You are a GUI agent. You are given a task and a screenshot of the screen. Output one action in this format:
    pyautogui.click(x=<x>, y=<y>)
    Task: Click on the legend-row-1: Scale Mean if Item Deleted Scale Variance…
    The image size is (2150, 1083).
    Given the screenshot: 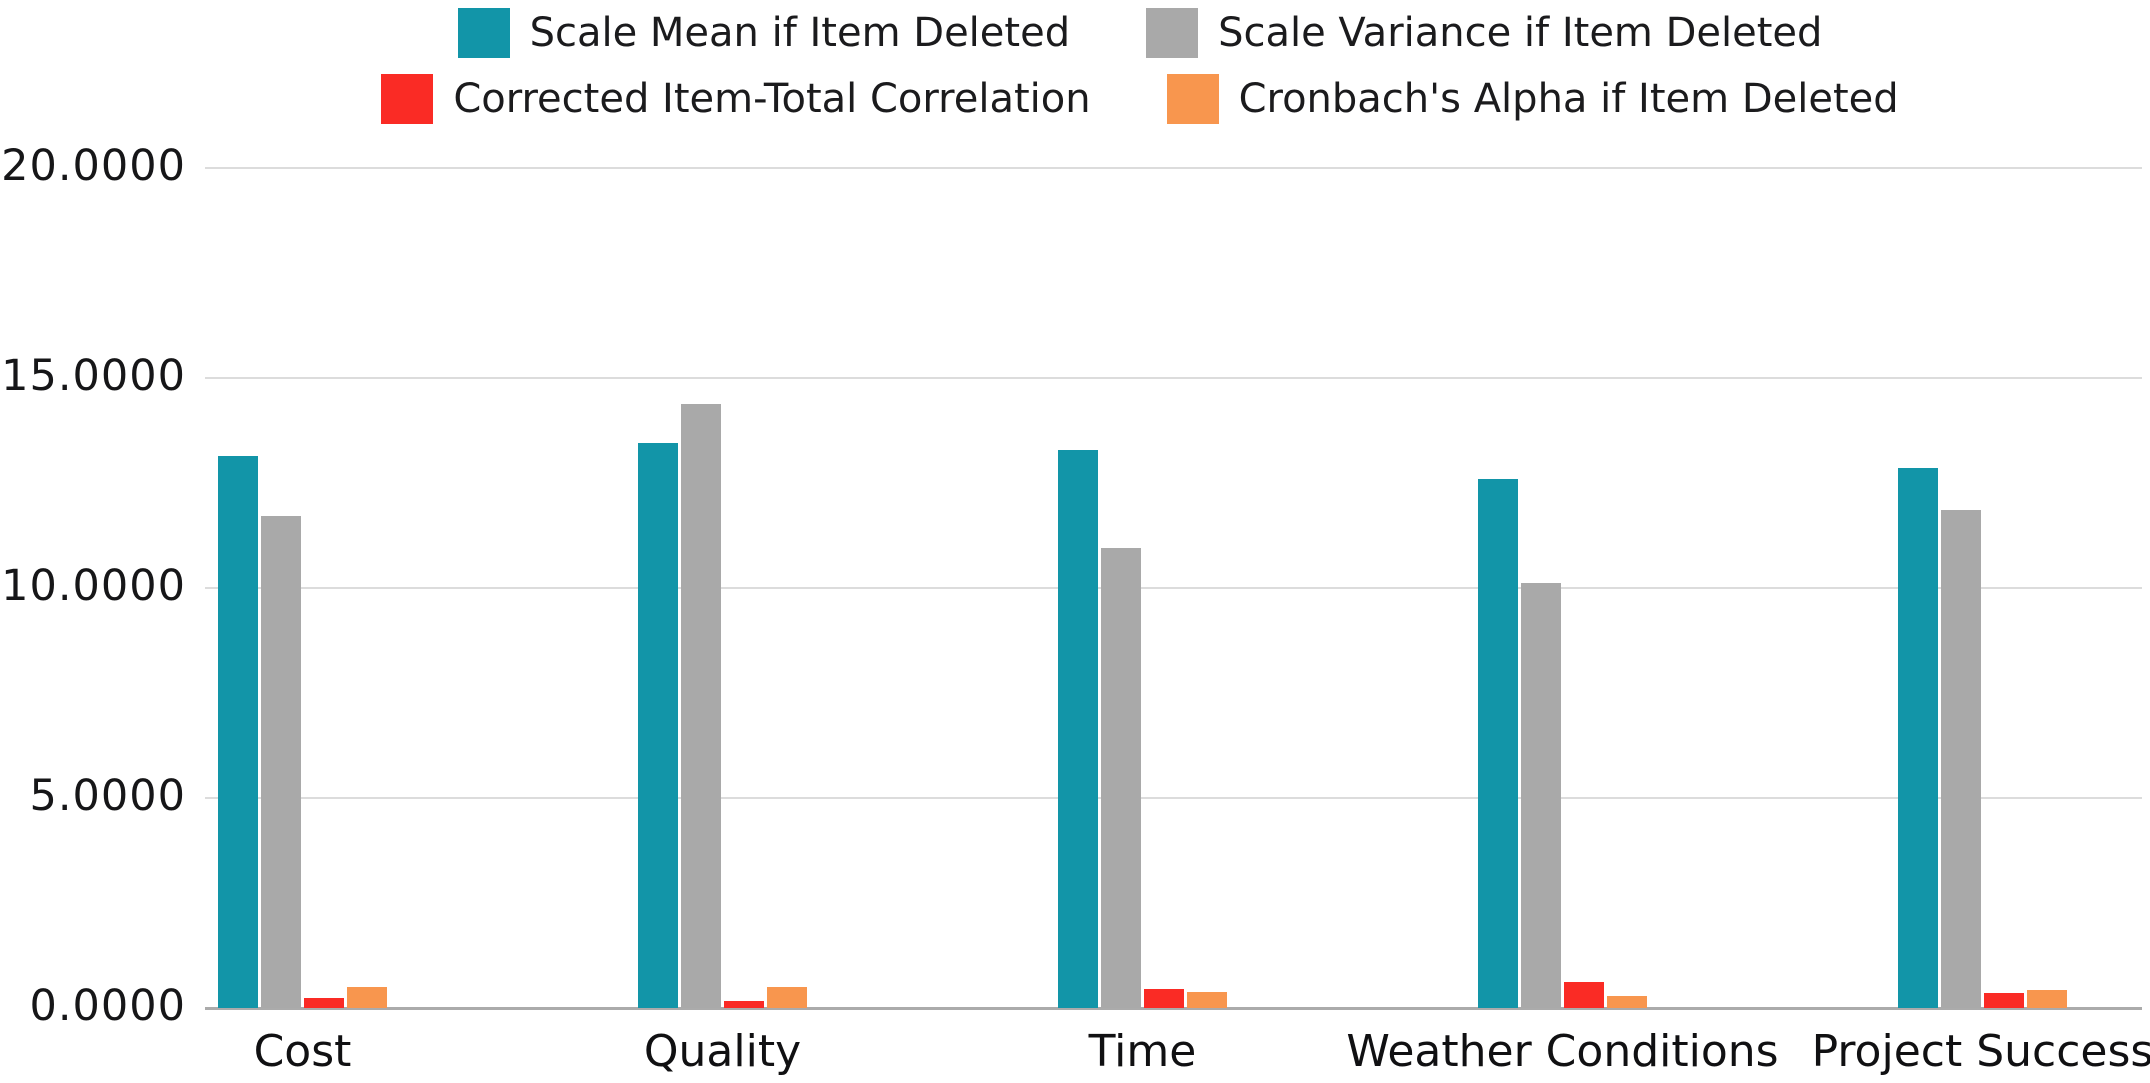 What is the action you would take?
    pyautogui.click(x=1140, y=33)
    